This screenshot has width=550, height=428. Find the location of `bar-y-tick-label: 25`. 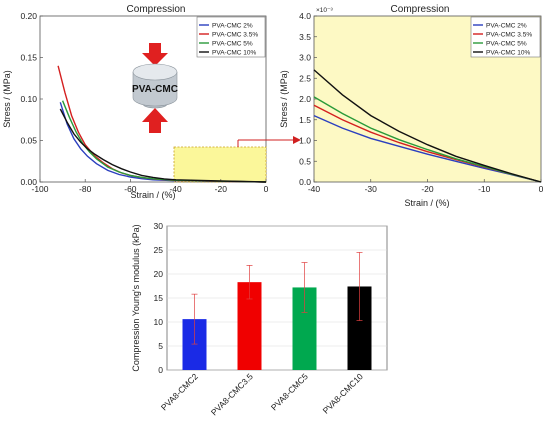

bar-y-tick-label: 25 is located at coordinates (159, 250).